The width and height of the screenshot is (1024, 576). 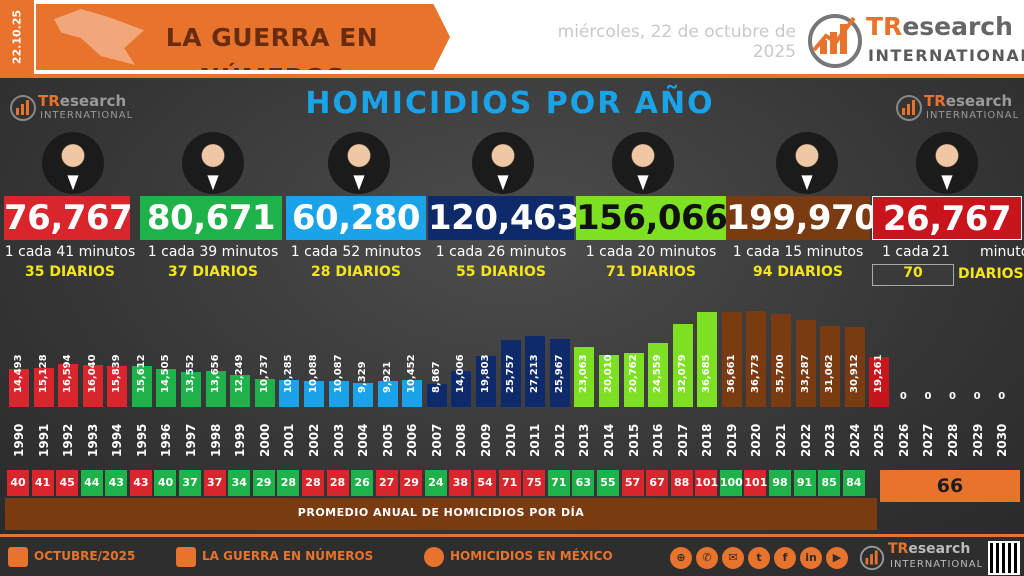 I want to click on bar-2018: 36,685, so click(x=707, y=359).